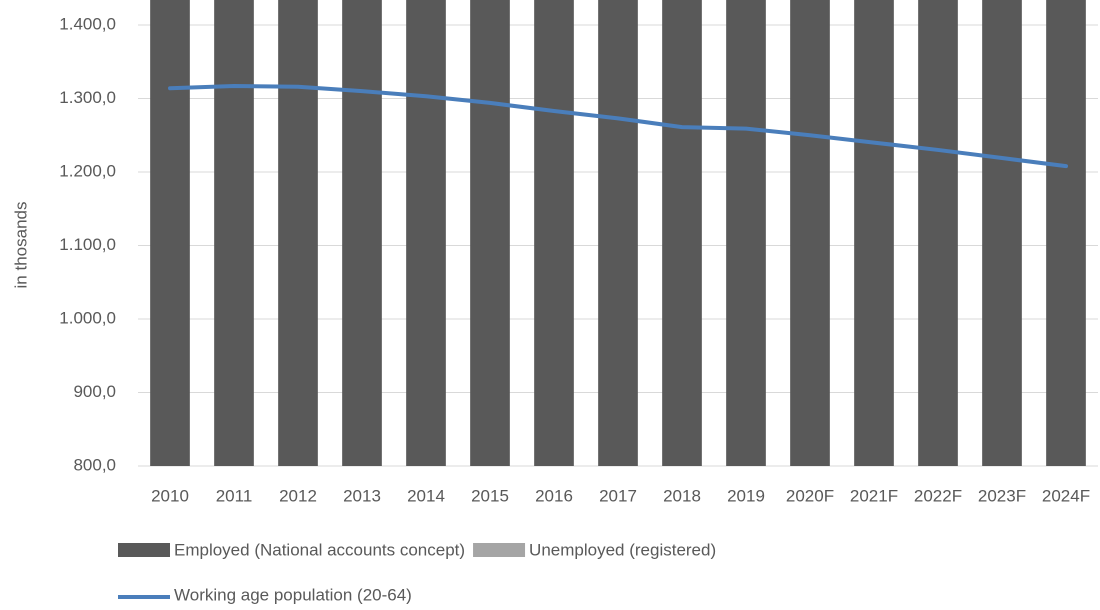 The width and height of the screenshot is (1100, 610). What do you see at coordinates (426, 495) in the screenshot?
I see `x-tick-label: 2014` at bounding box center [426, 495].